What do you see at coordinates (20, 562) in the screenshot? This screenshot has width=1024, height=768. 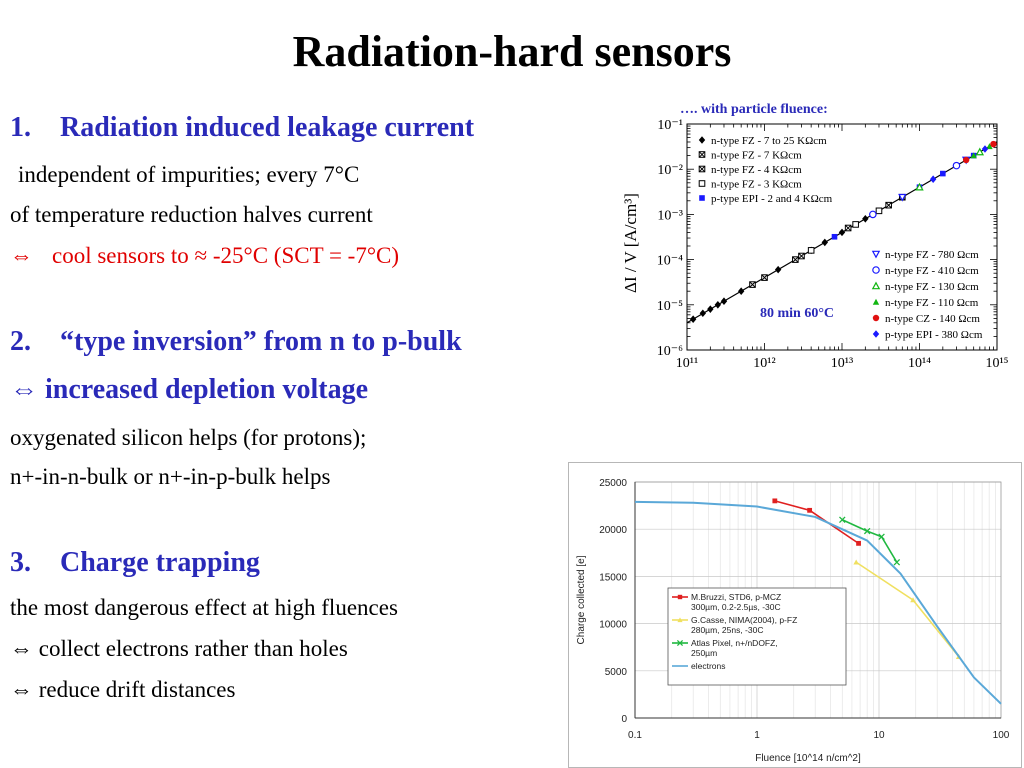 I see `section-3-number: 3.` at bounding box center [20, 562].